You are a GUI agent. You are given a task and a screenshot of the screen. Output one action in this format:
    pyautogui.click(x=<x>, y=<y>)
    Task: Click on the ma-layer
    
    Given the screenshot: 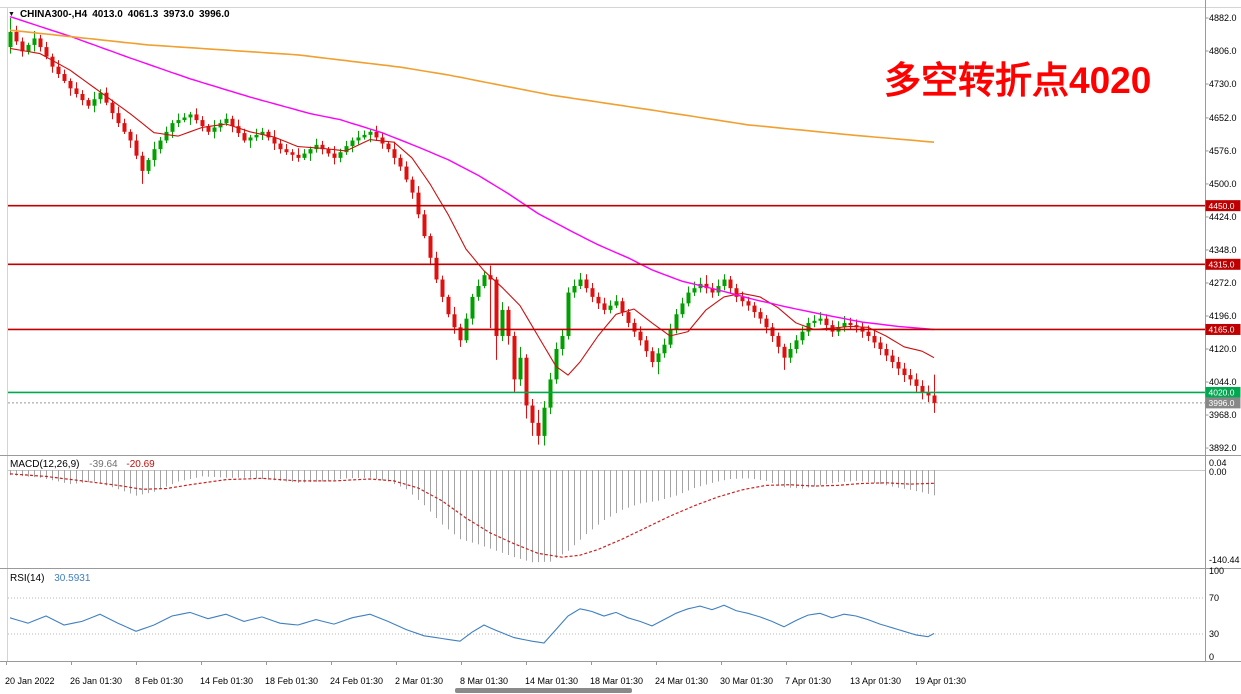 What is the action you would take?
    pyautogui.click(x=472, y=86)
    